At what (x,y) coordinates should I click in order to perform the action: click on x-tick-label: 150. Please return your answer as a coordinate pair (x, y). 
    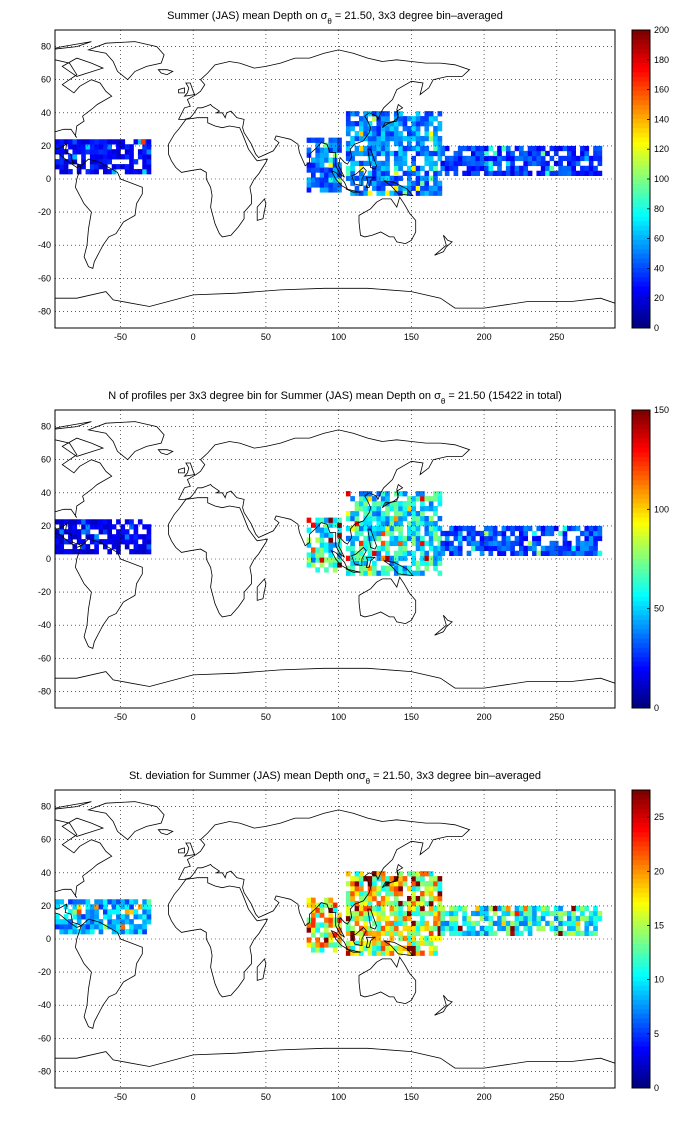
    Looking at the image, I should click on (411, 1097).